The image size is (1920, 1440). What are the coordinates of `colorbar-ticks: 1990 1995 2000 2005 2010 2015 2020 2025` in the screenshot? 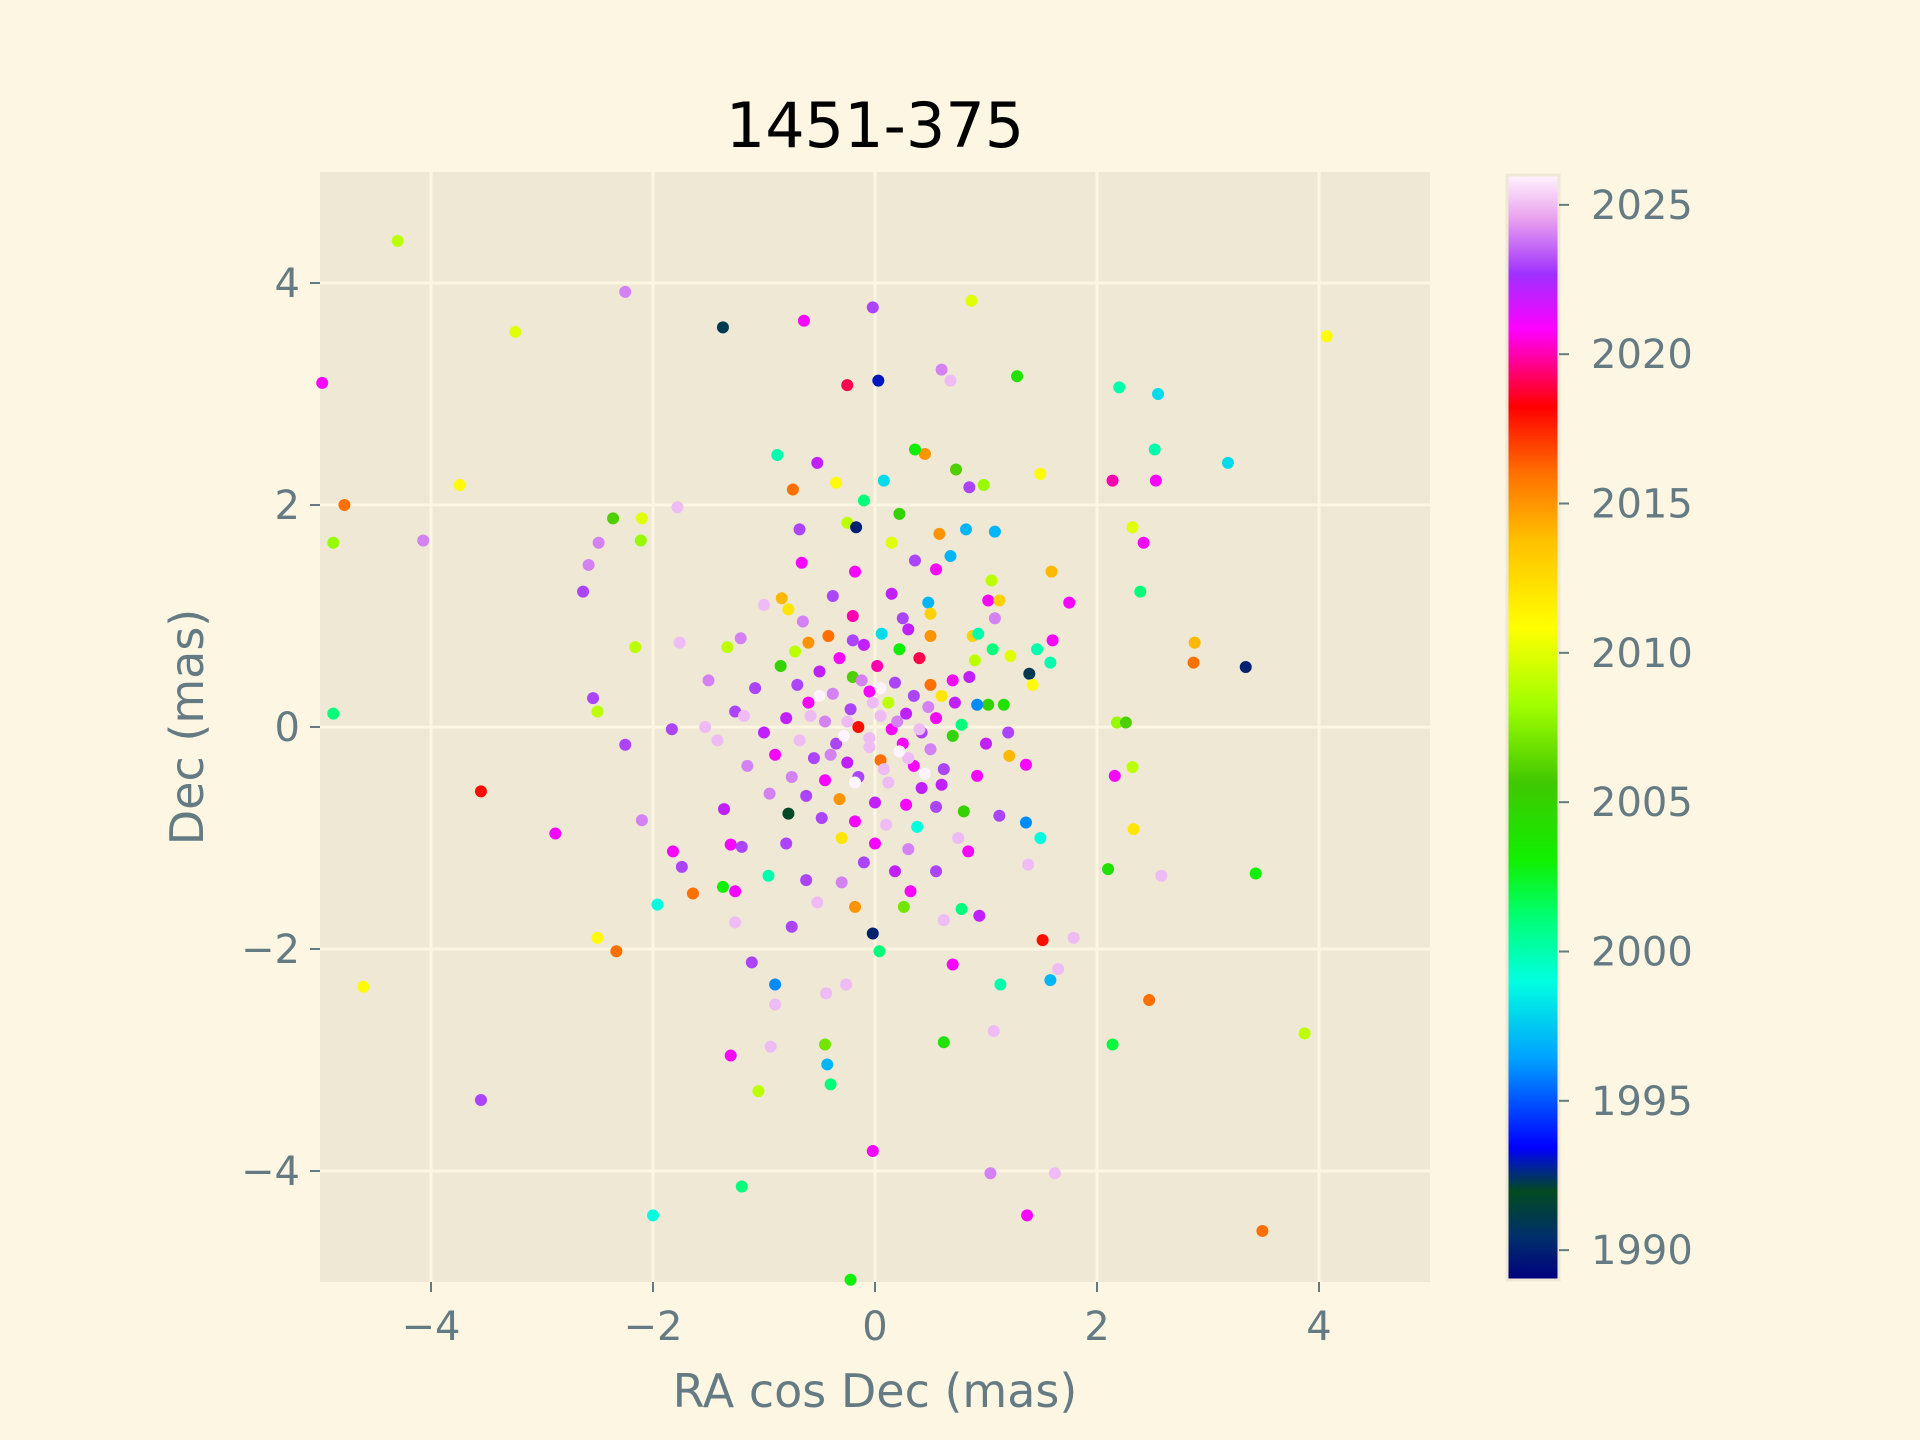 It's located at (1626, 728).